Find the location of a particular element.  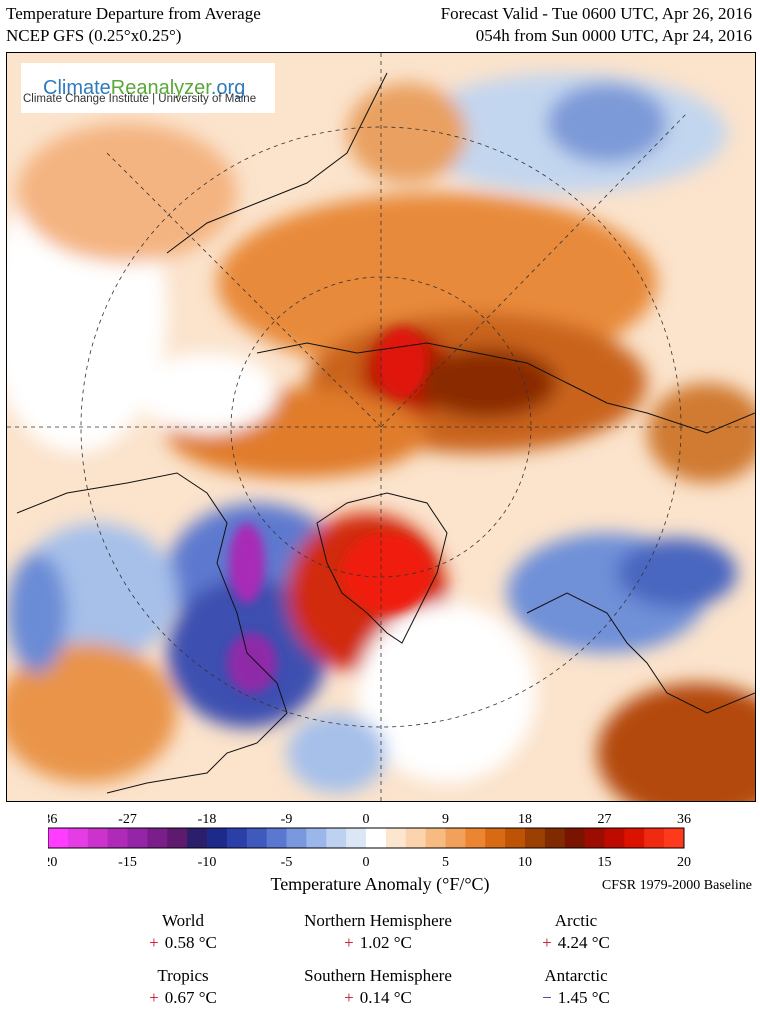

stat-label: Northern Hemisphere is located at coordinates (378, 920).